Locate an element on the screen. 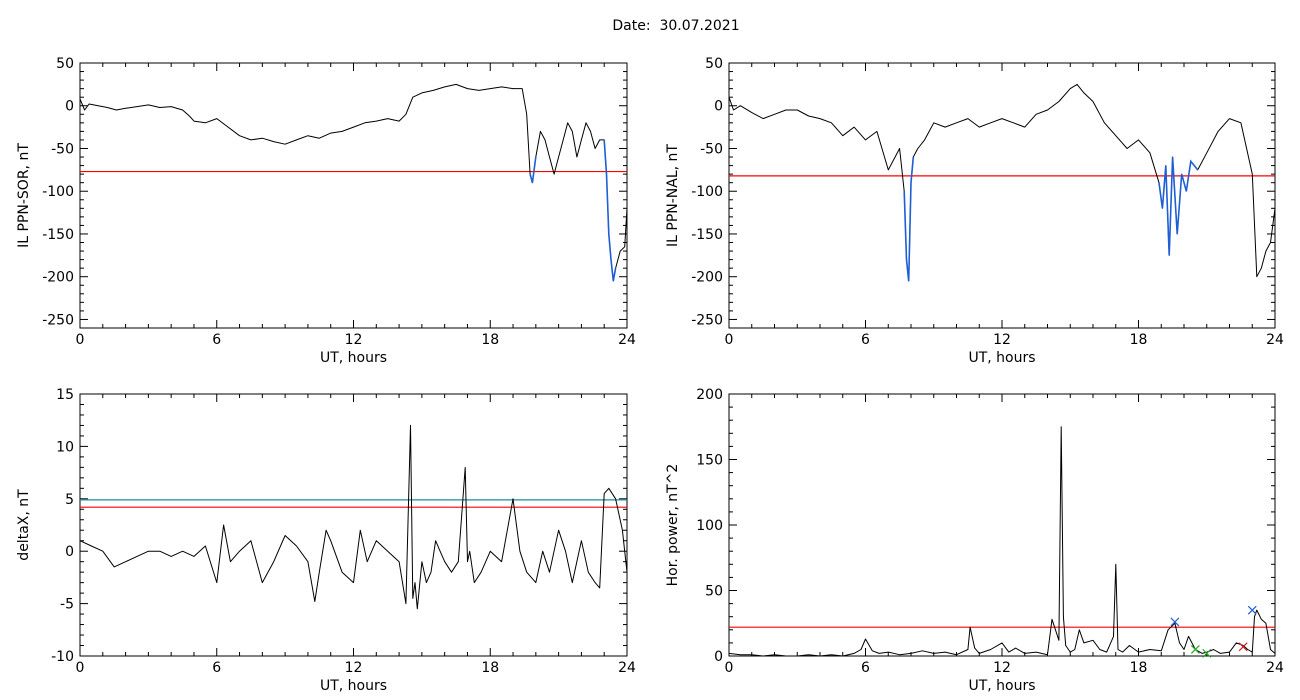 The image size is (1300, 700). date-title: Date: 30.07.2021 is located at coordinates (650, 26).